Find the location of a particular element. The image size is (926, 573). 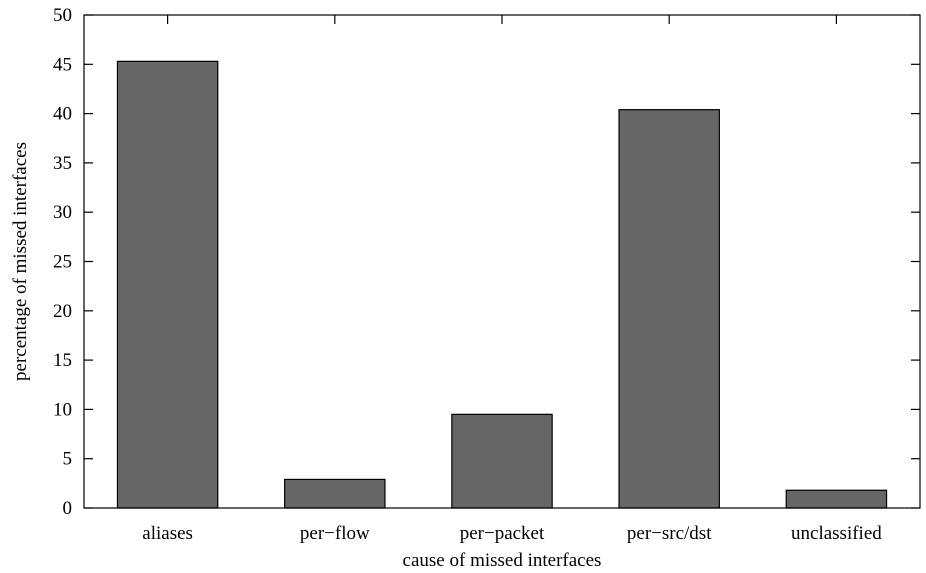

x-tick-label: per−packet is located at coordinates (502, 533).